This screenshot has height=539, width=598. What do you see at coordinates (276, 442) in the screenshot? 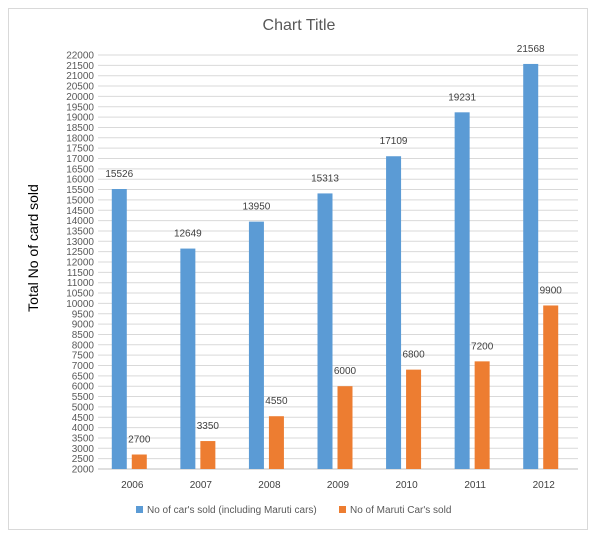
I see `bar-maruti-2008` at bounding box center [276, 442].